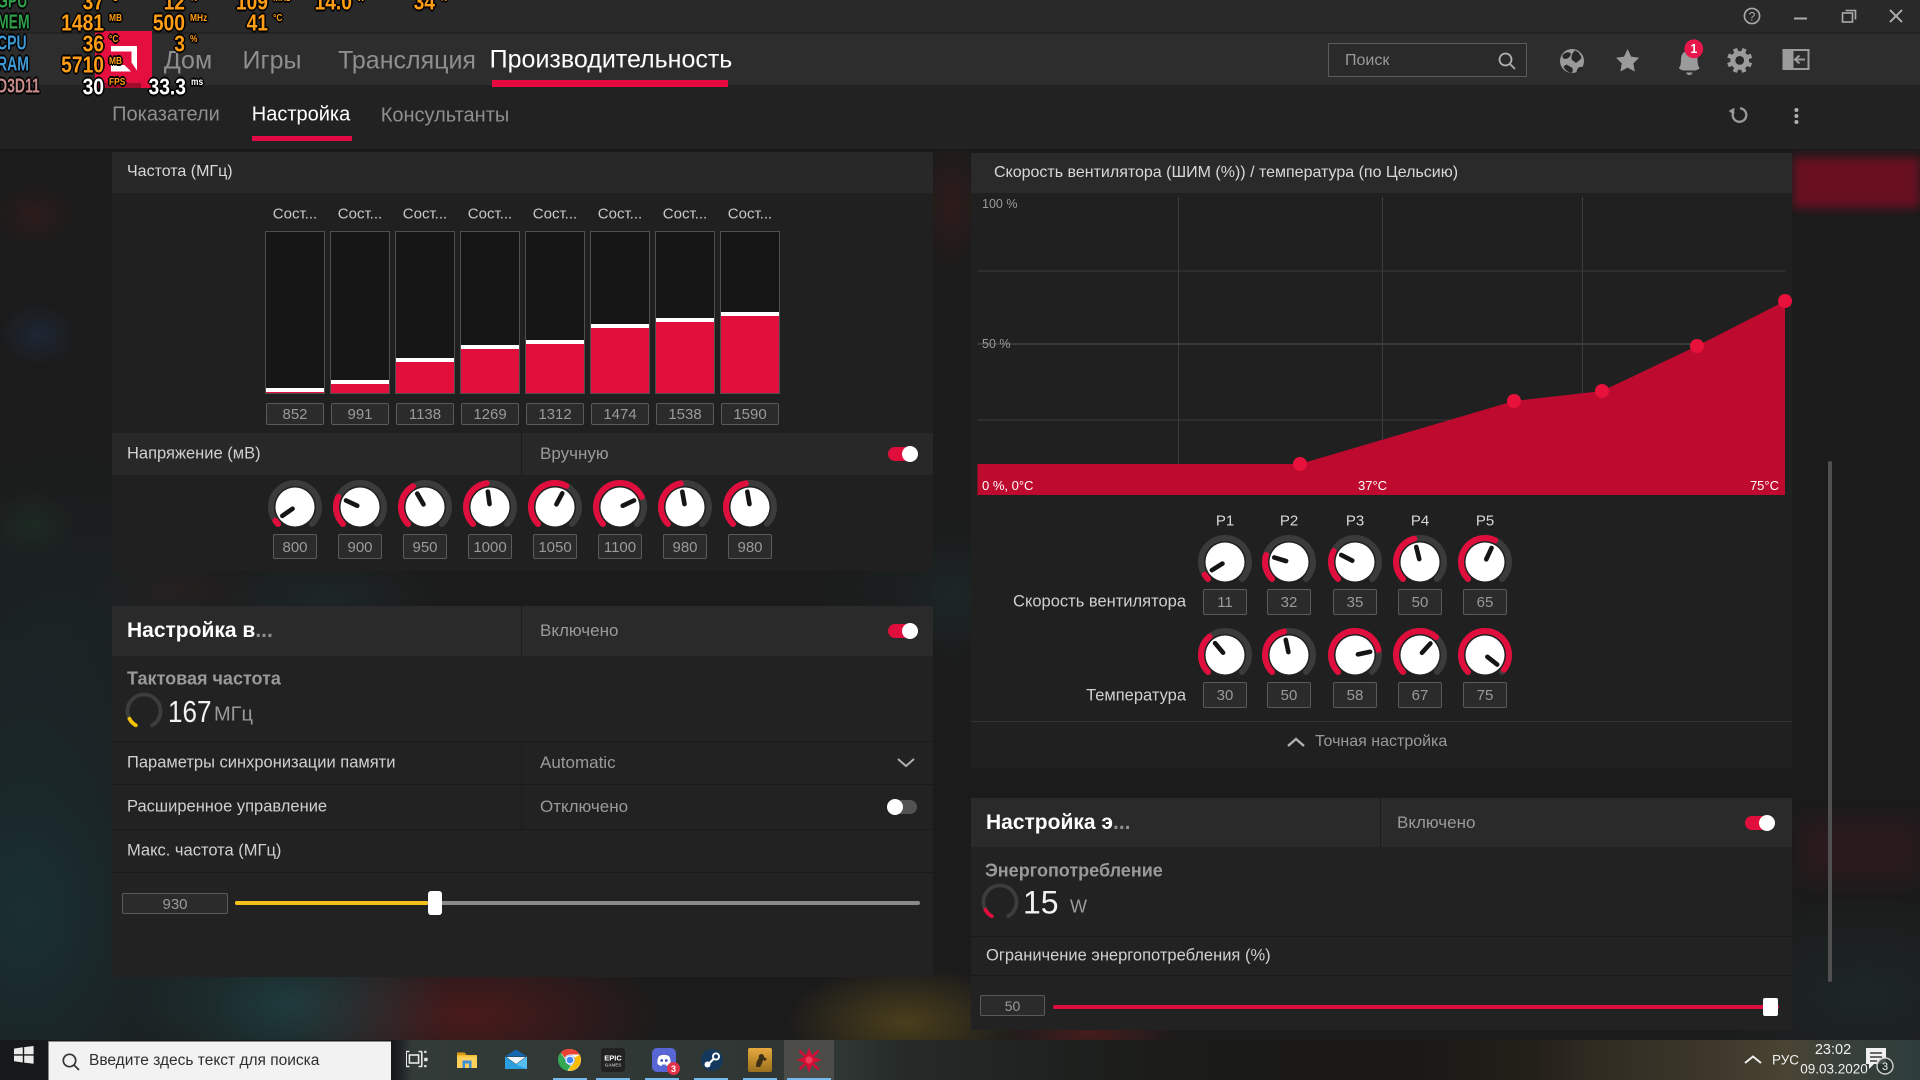  Describe the element at coordinates (1764, 485) in the screenshot. I see `svg-text: 75°C` at that location.